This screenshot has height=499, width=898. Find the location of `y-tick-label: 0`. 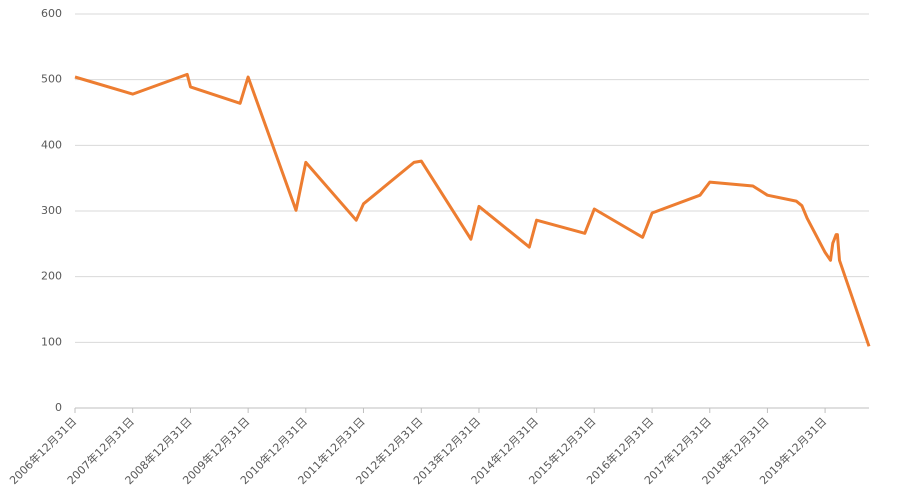

y-tick-label: 0 is located at coordinates (58, 407).